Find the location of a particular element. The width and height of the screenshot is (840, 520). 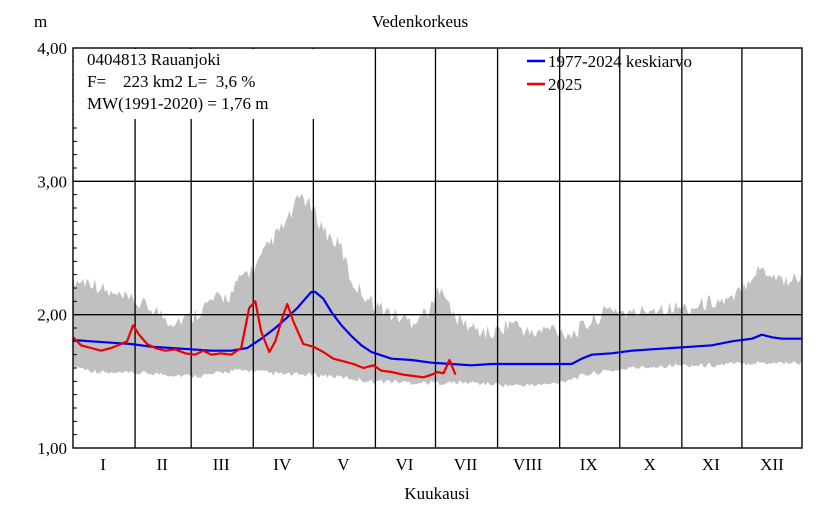

month-label: VII is located at coordinates (466, 464).